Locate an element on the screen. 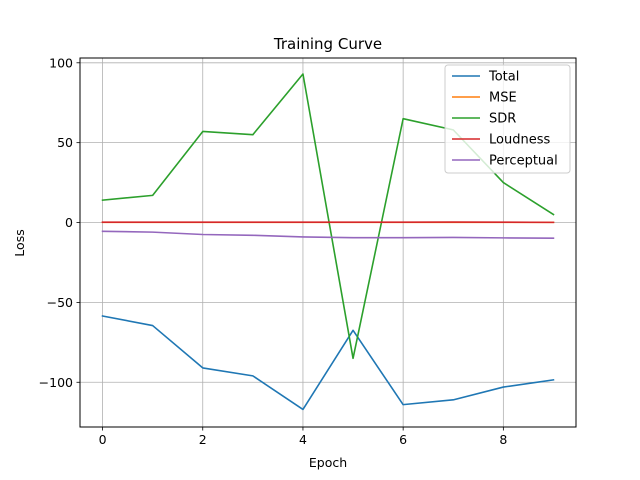  legend-label-mse: MSE is located at coordinates (503, 98).